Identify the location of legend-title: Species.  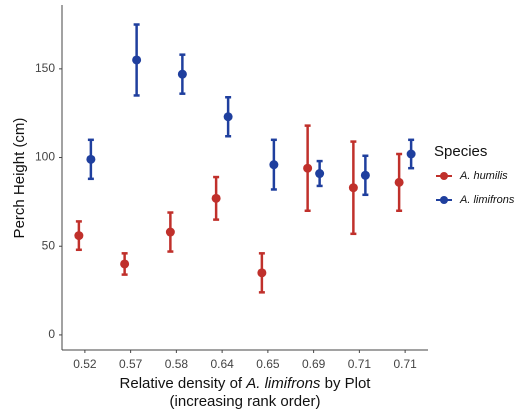
(460, 151).